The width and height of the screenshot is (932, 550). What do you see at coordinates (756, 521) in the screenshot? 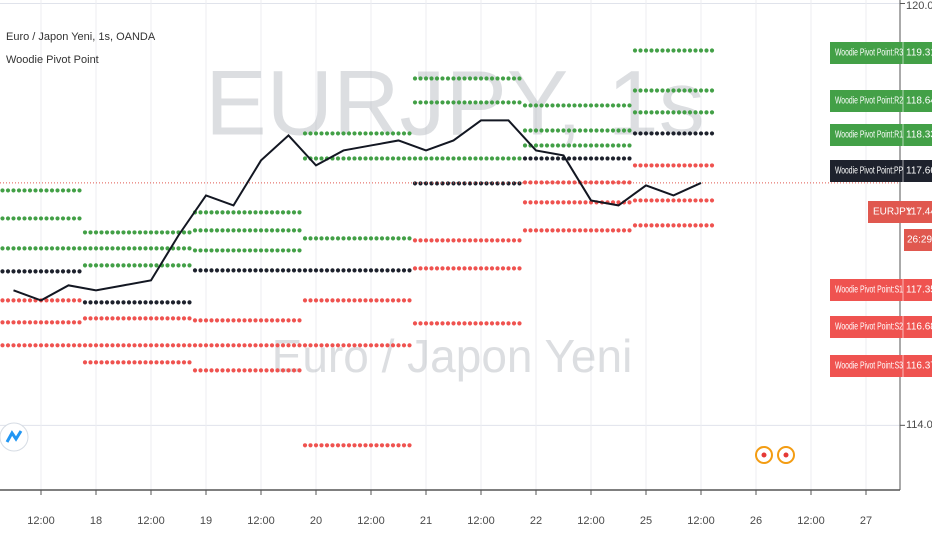
I see `x-tick-label: 26` at bounding box center [756, 521].